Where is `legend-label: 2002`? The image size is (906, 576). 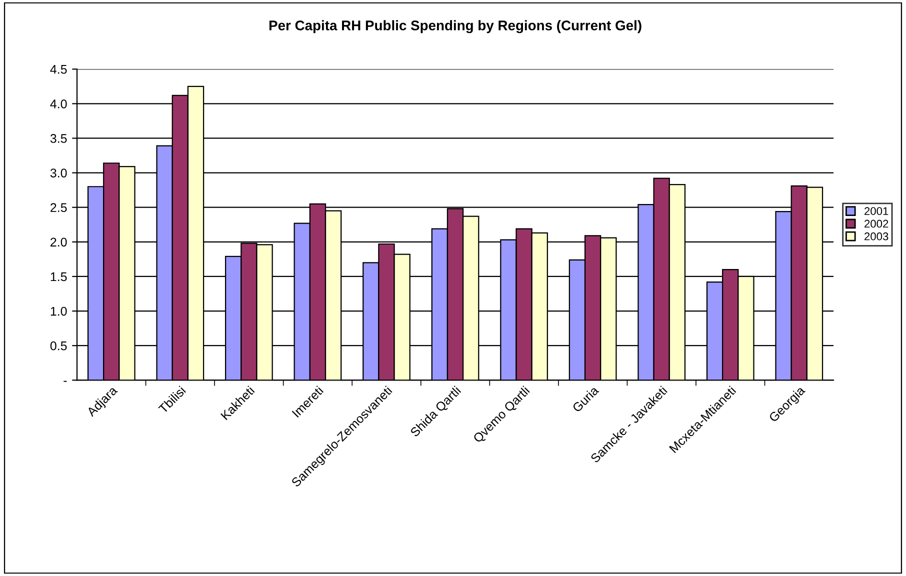 legend-label: 2002 is located at coordinates (876, 224).